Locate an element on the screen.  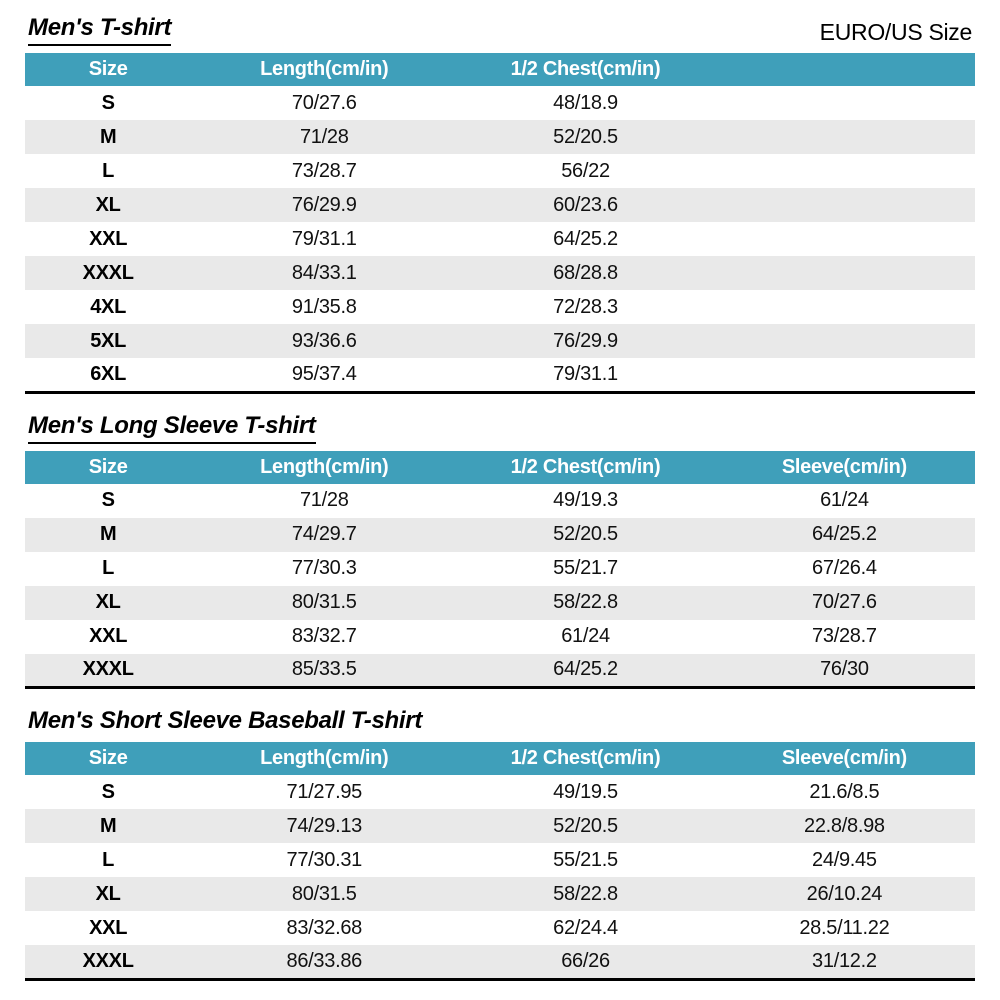
value-cell: 66/26 is located at coordinates (585, 960).